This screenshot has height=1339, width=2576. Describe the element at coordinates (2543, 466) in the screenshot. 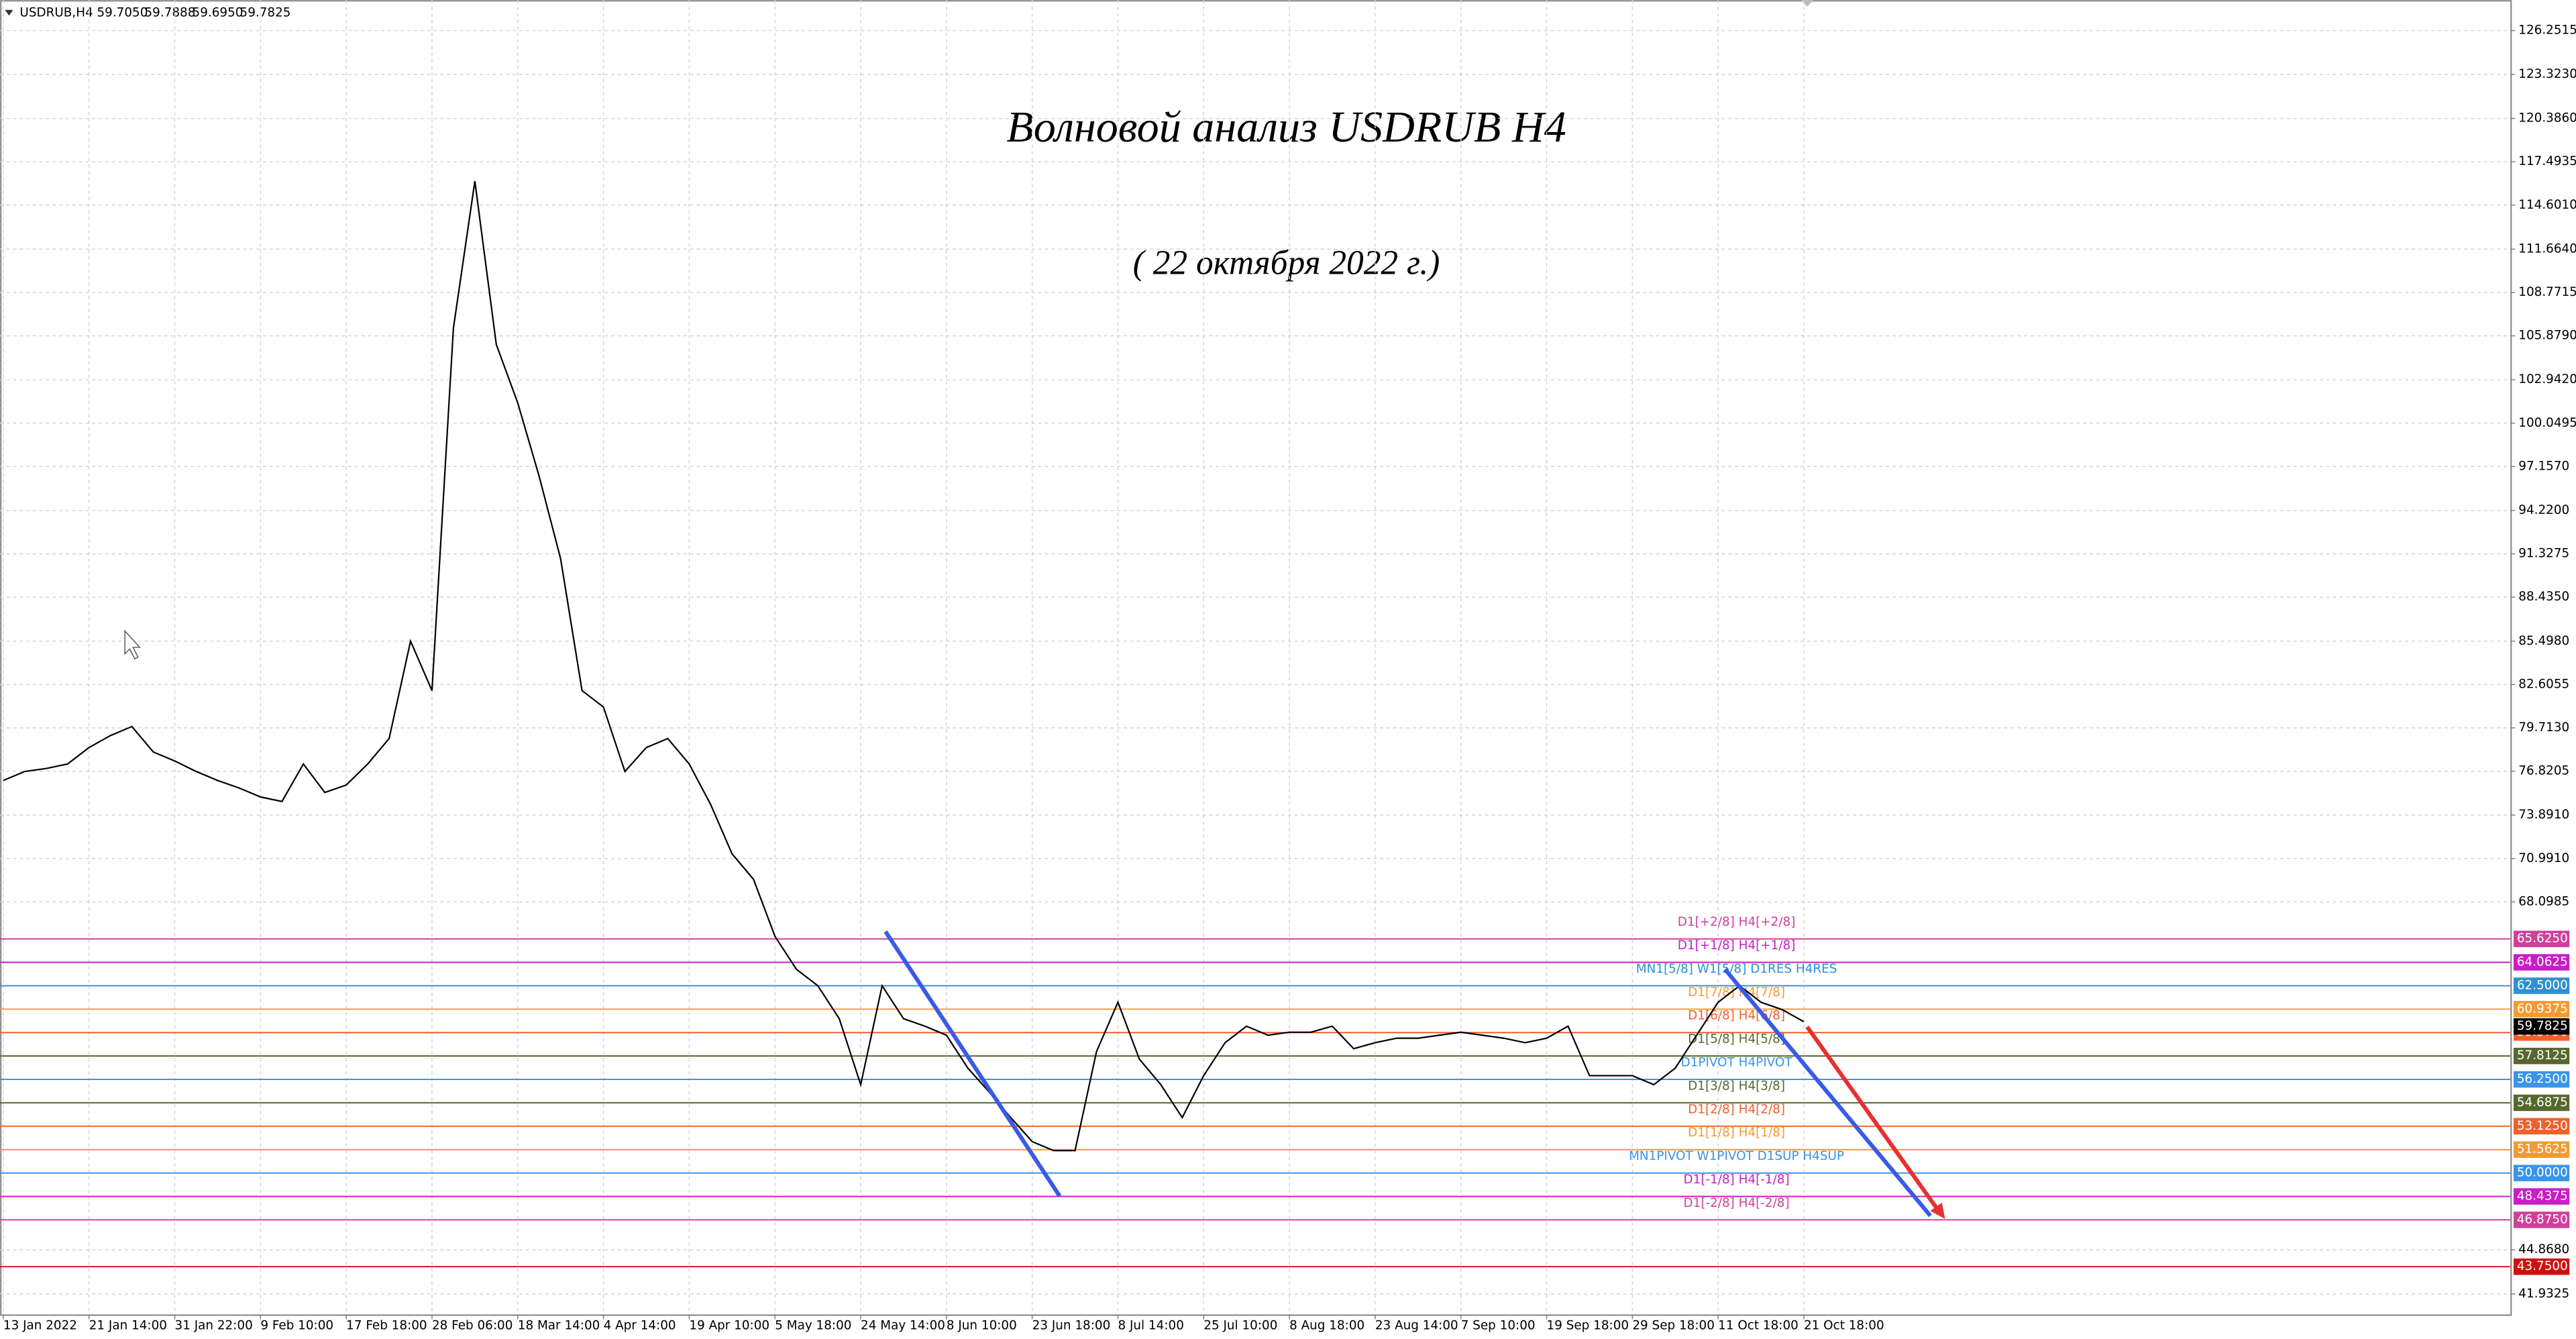

I see `y-tick-label: 97.1570` at that location.